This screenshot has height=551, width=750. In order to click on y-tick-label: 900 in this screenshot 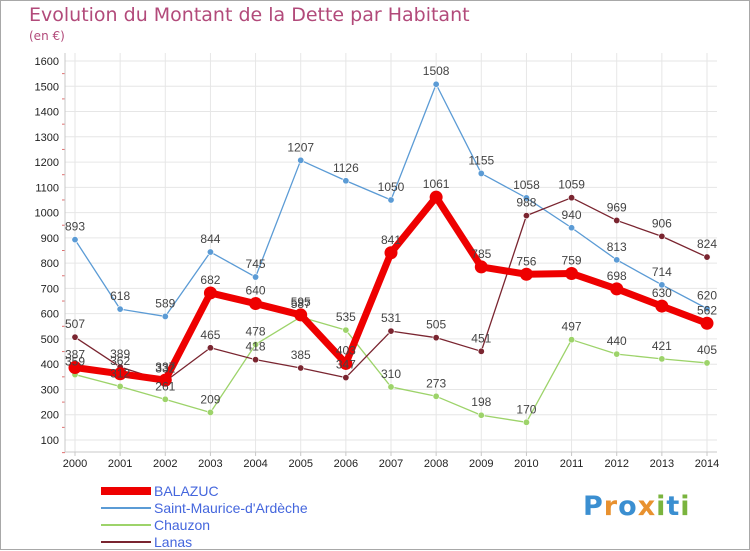, I will do `click(50, 239)`.